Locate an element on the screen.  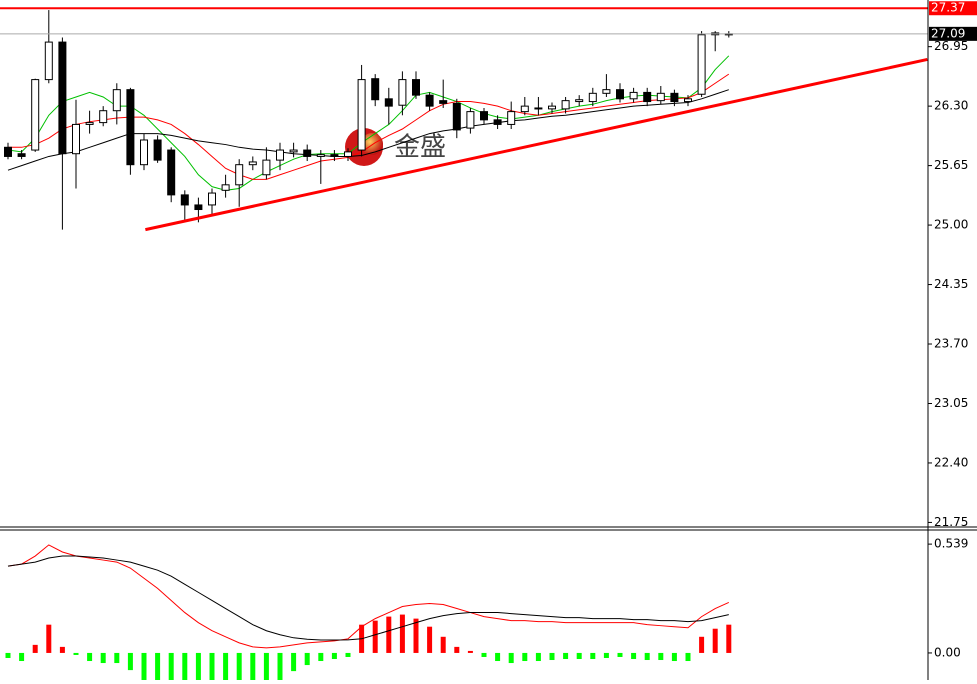
y-tick-label: 0.539 is located at coordinates (951, 544).